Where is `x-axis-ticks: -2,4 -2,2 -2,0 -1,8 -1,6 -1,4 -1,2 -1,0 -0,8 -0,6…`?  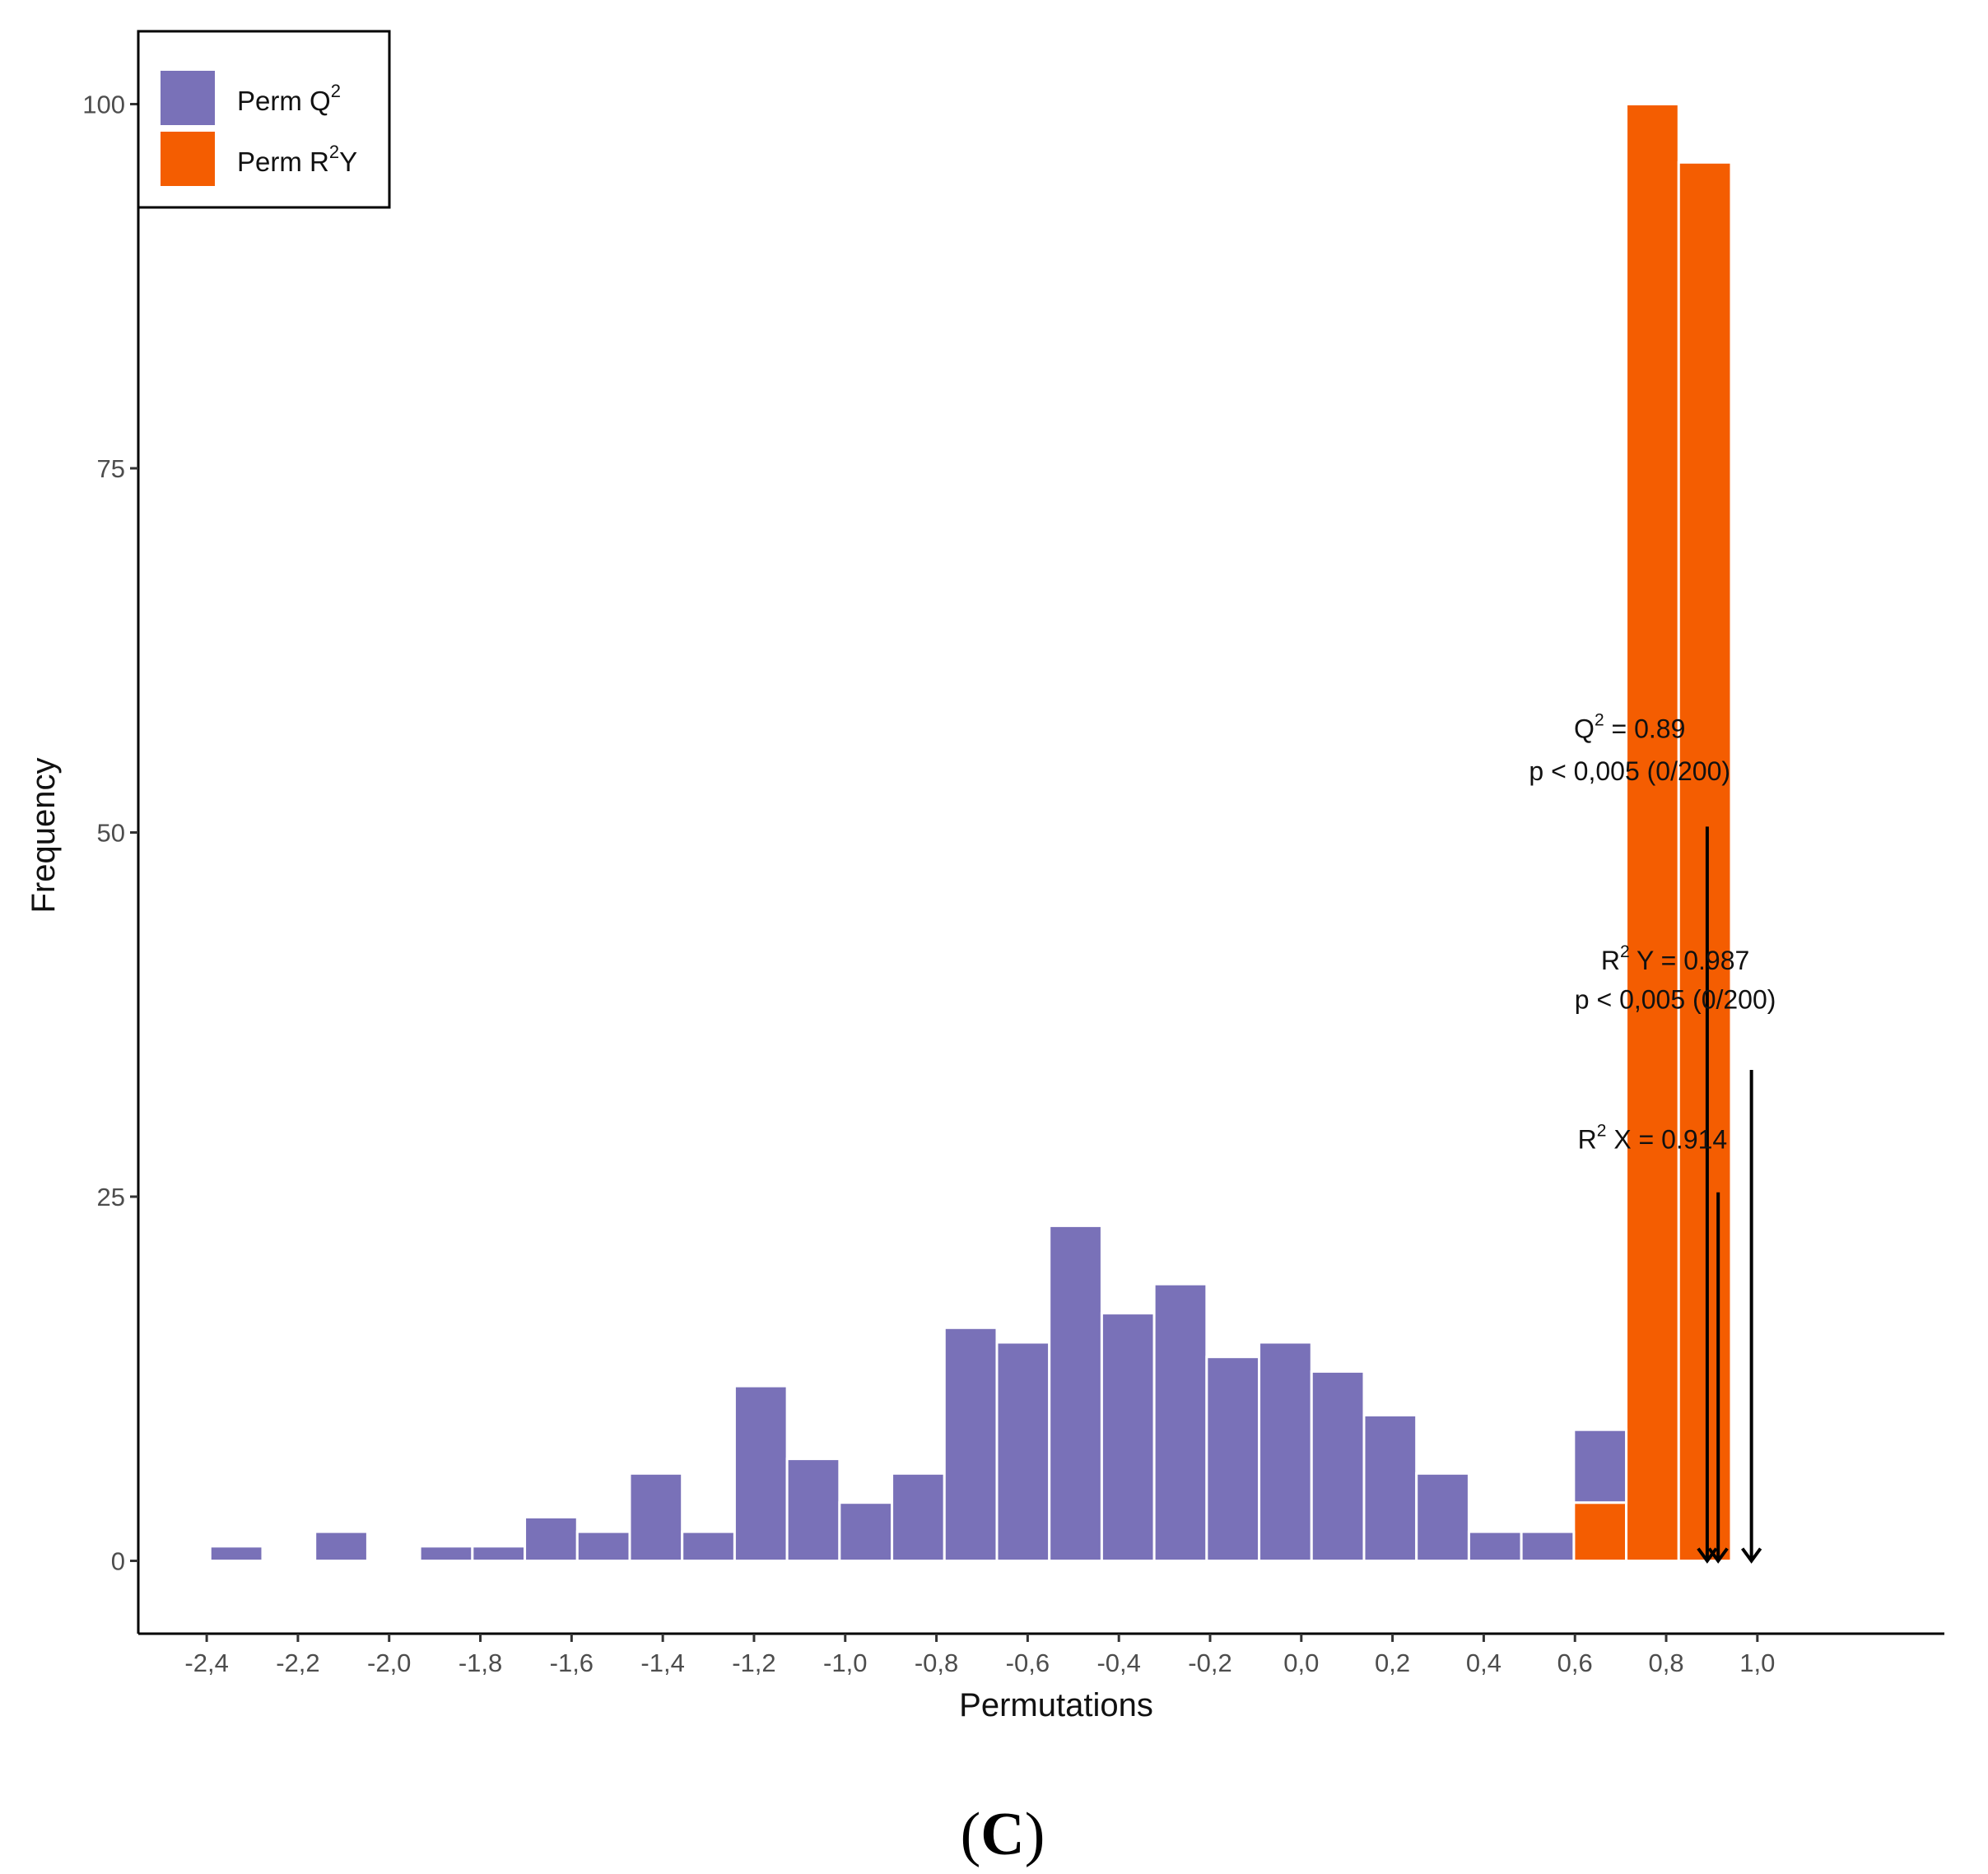 x-axis-ticks: -2,4 -2,2 -2,0 -1,8 -1,6 -1,4 -1,2 -1,0 -0,8 -0,6… is located at coordinates (980, 1655).